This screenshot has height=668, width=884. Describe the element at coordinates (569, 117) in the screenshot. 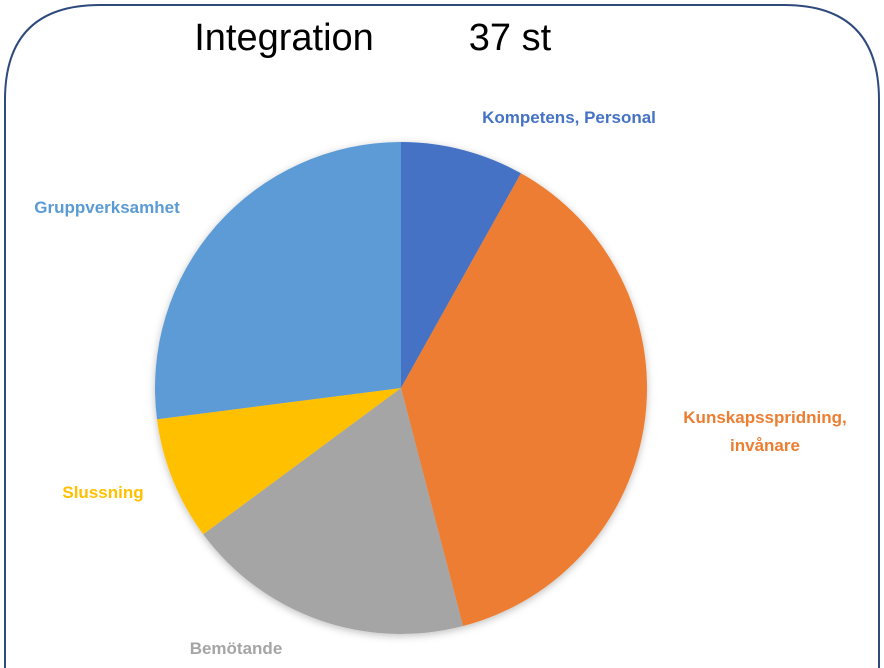

I see `slice-label: Kompetens, Personal` at that location.